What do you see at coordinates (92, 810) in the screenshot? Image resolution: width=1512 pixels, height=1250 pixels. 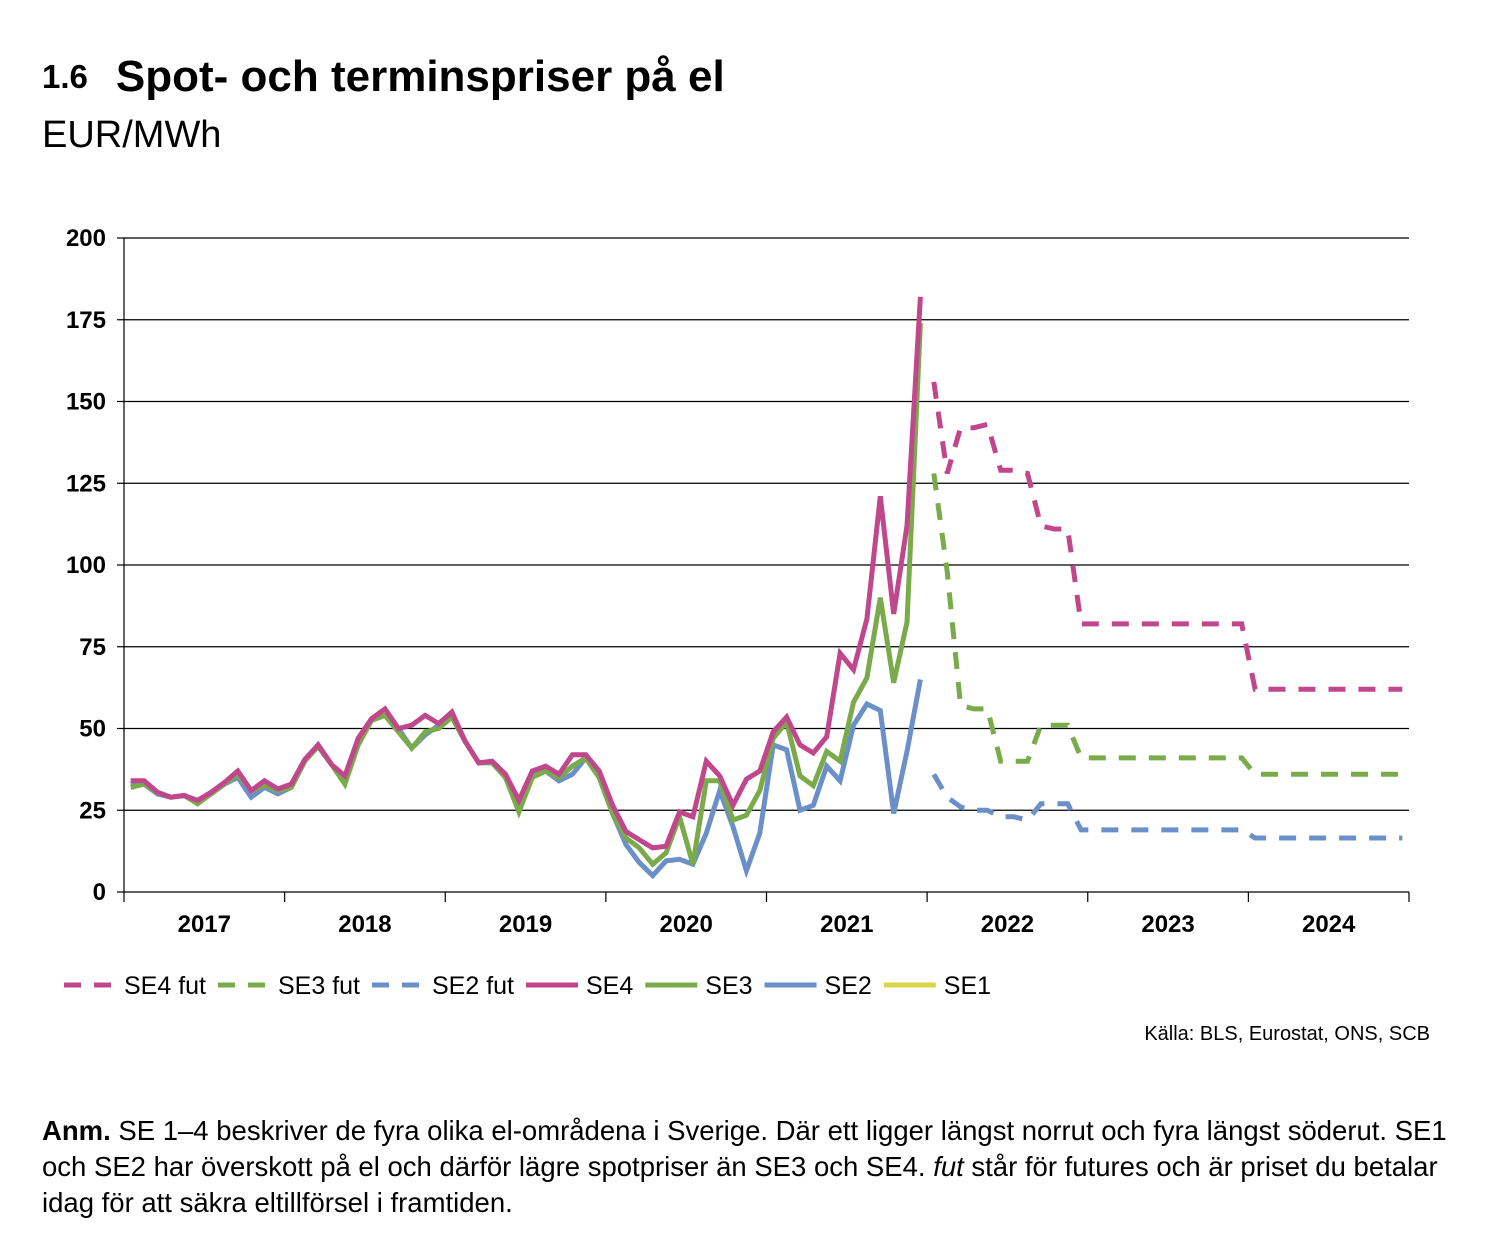 I see `y-tick-label: 25` at bounding box center [92, 810].